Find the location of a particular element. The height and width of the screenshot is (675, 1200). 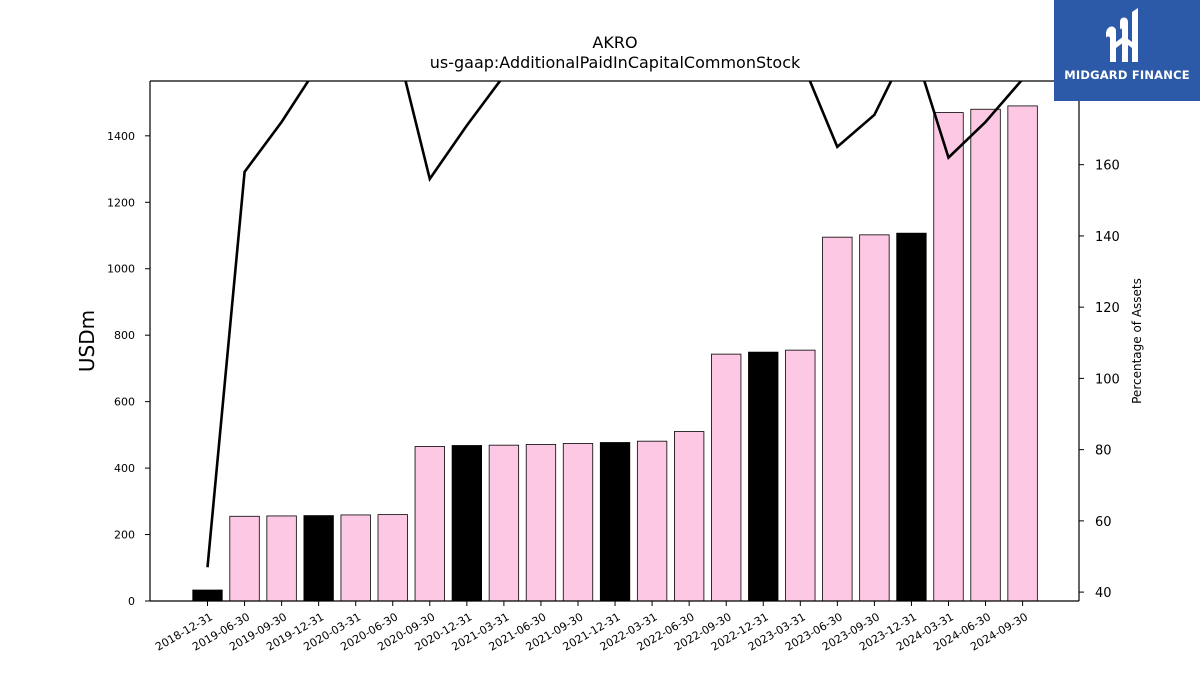

y2-tick-label: 80 is located at coordinates (1103, 451).